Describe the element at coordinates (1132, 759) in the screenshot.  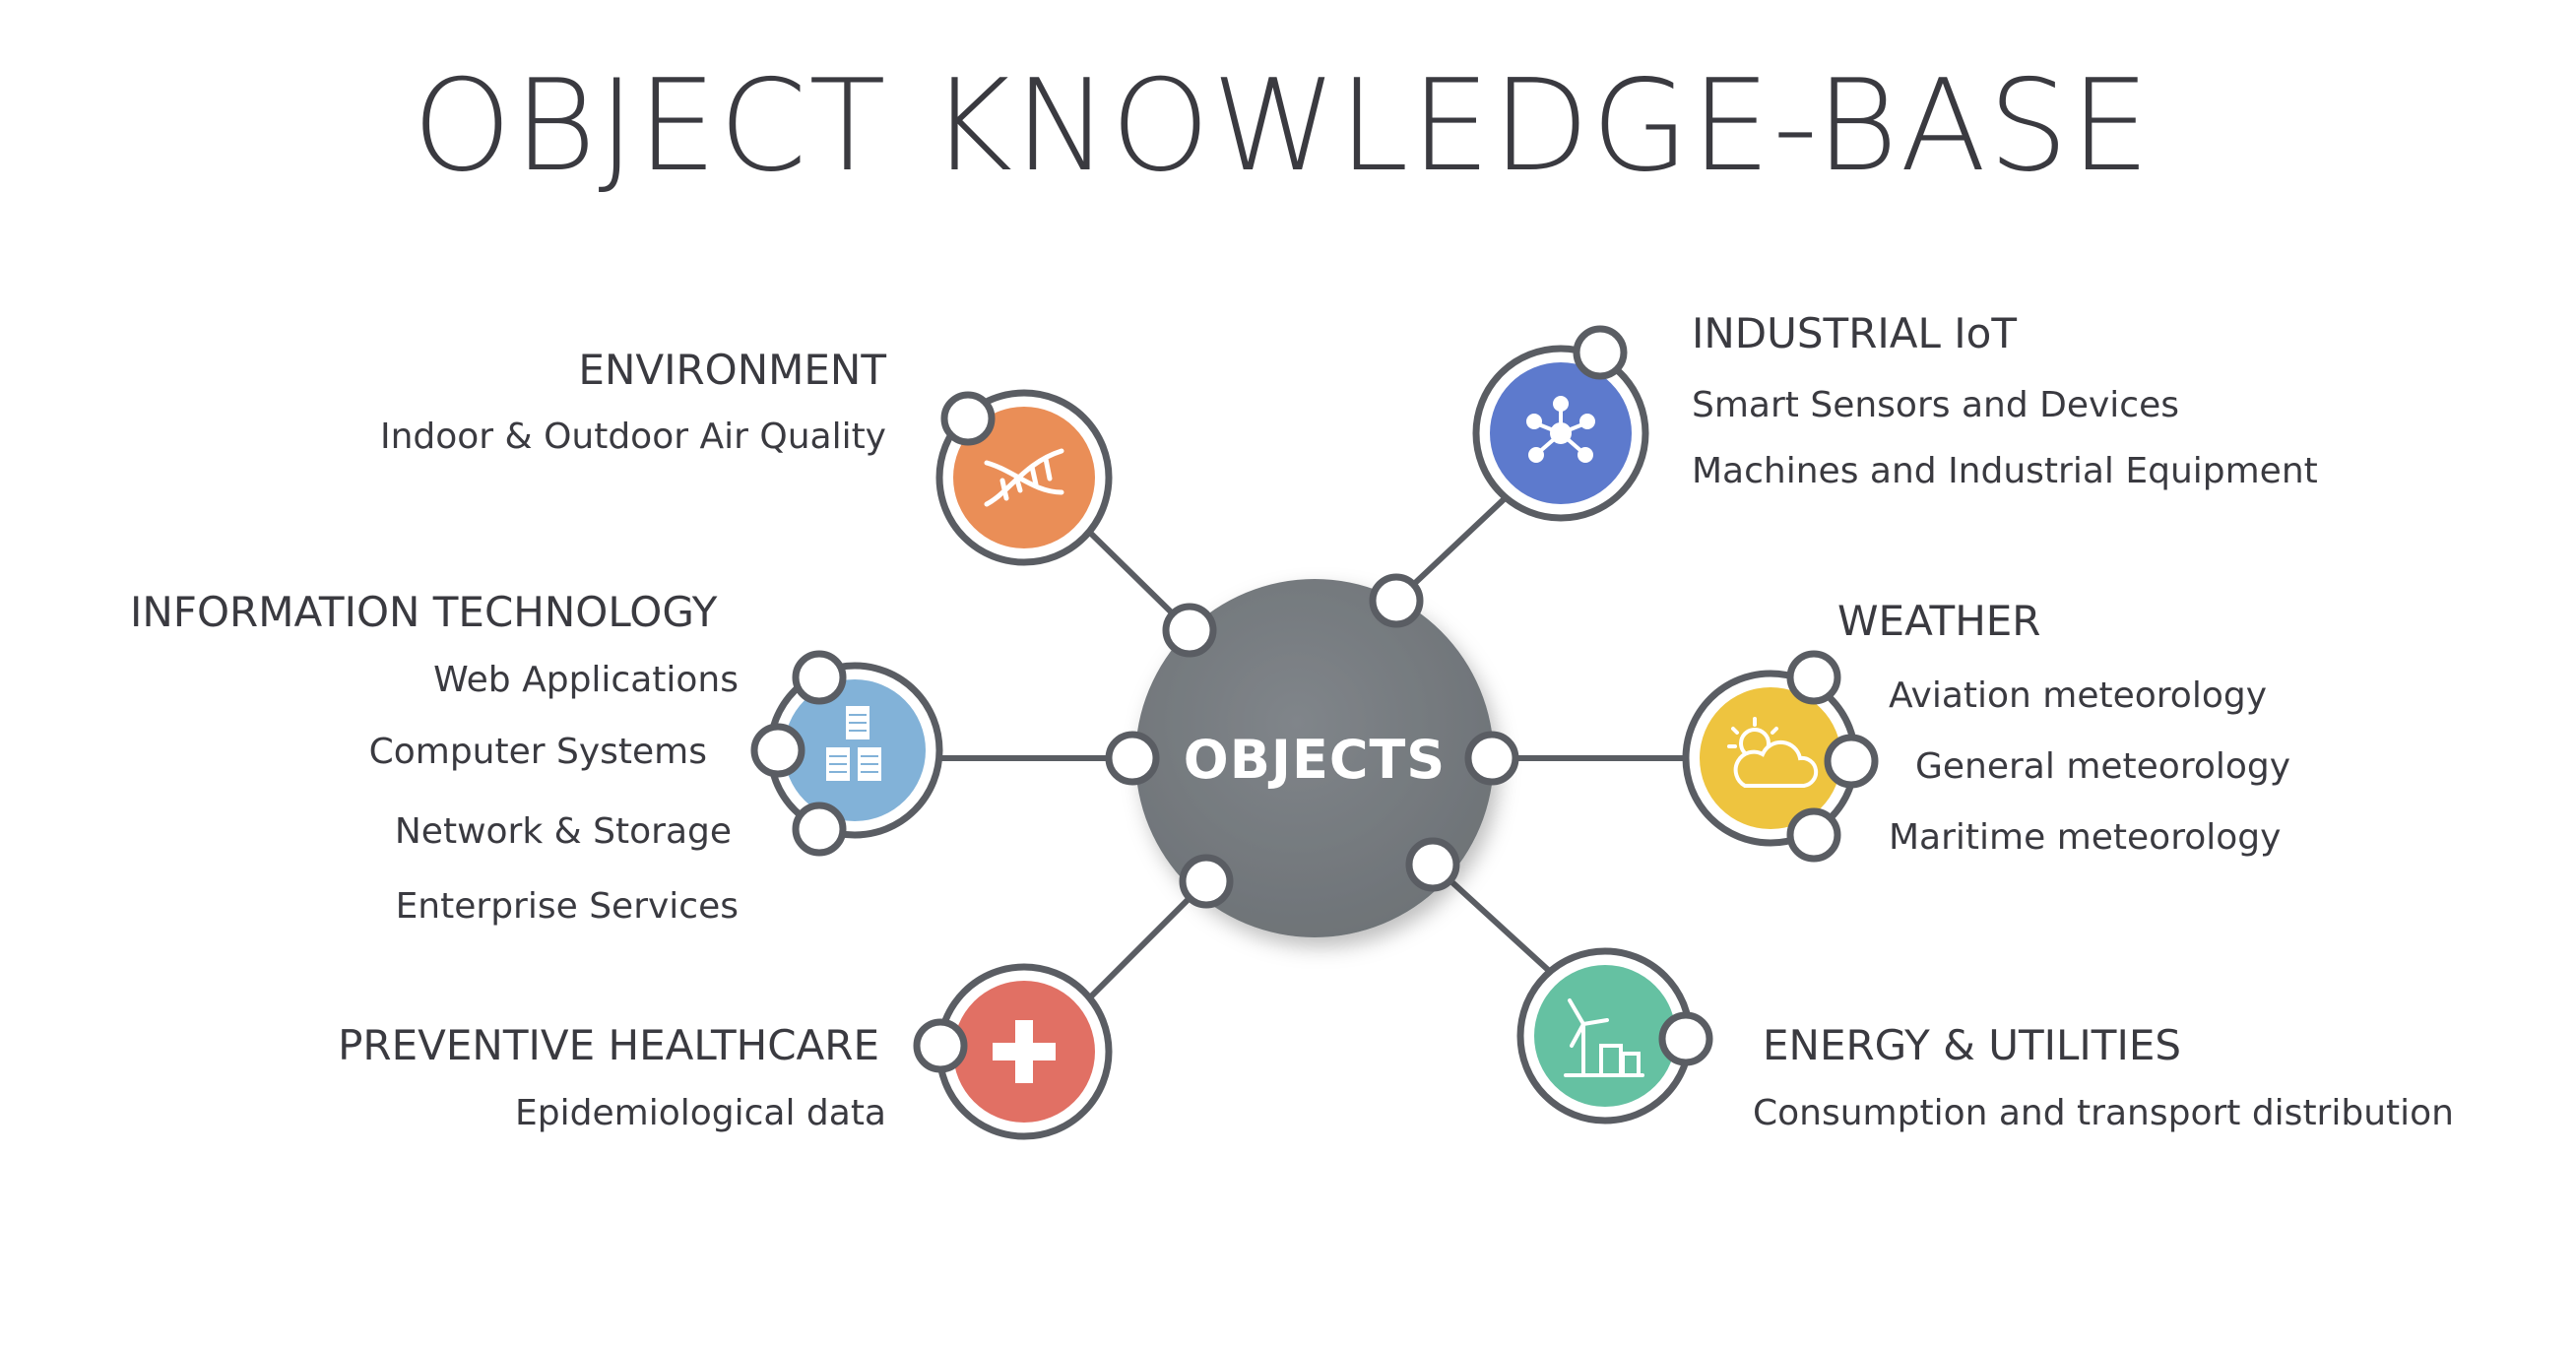
I see `objects-it-connector` at that location.